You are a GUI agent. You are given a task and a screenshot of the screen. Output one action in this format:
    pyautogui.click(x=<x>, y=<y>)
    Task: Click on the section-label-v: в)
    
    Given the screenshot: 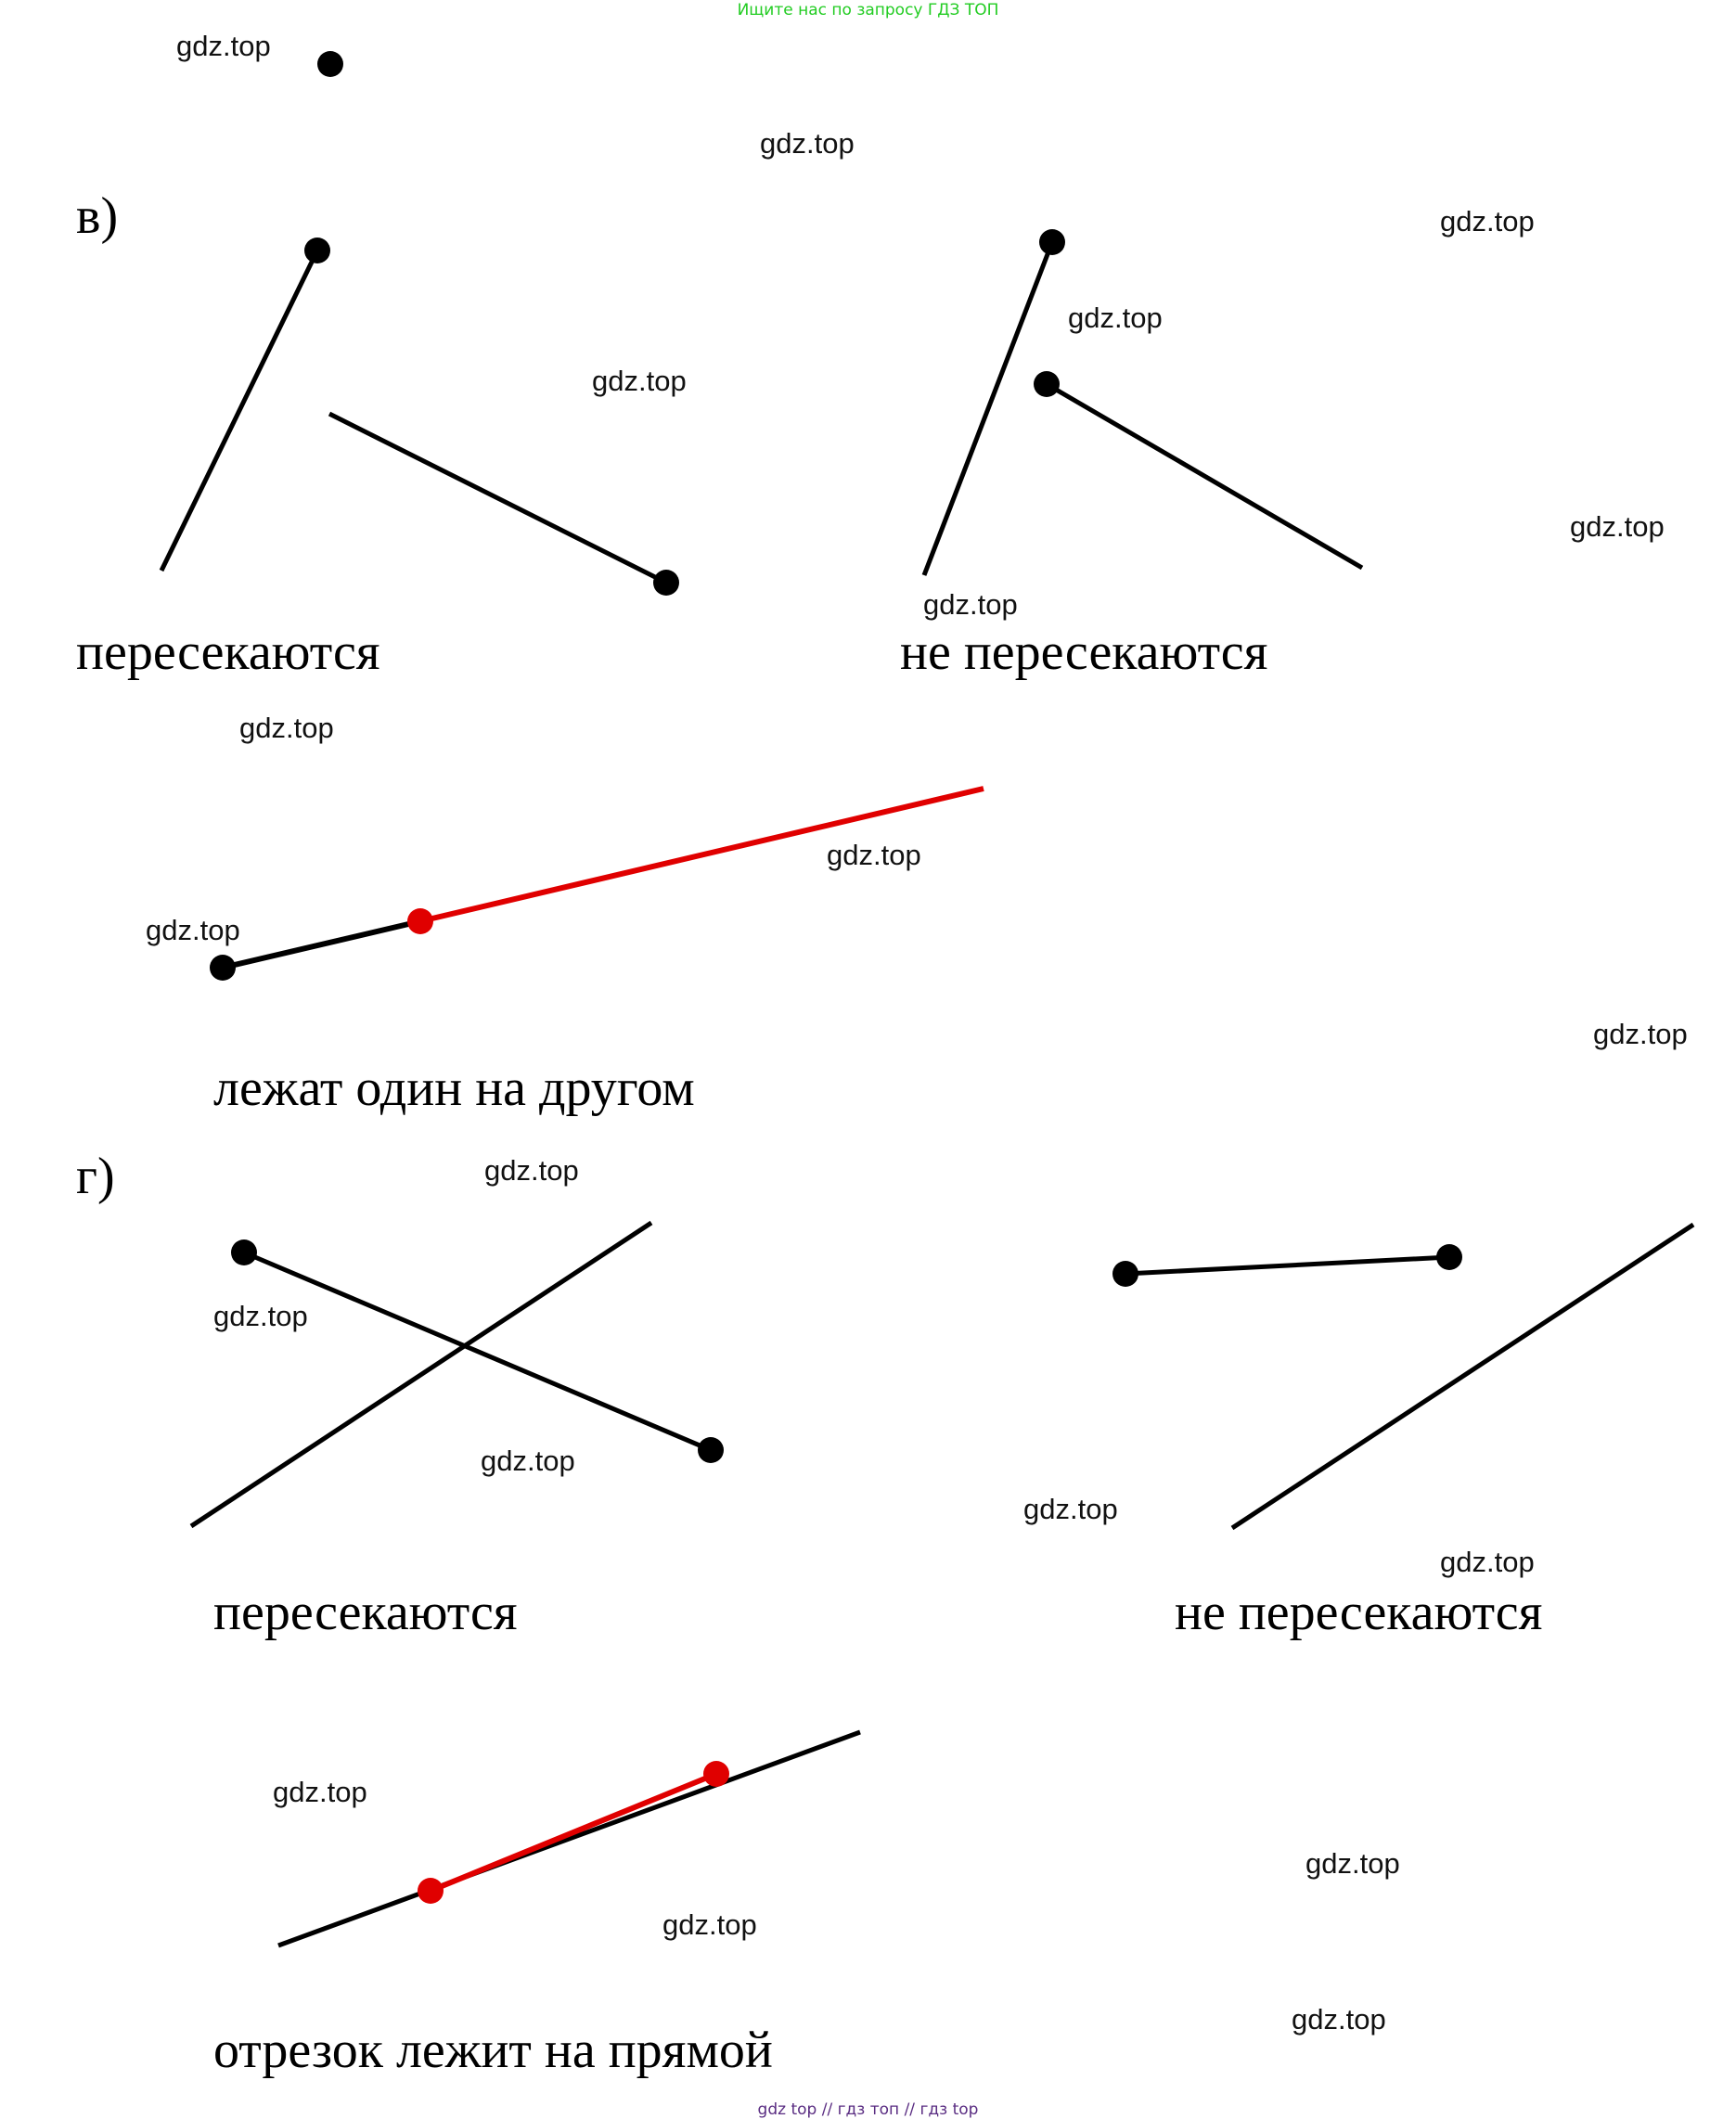 What is the action you would take?
    pyautogui.click(x=98, y=216)
    